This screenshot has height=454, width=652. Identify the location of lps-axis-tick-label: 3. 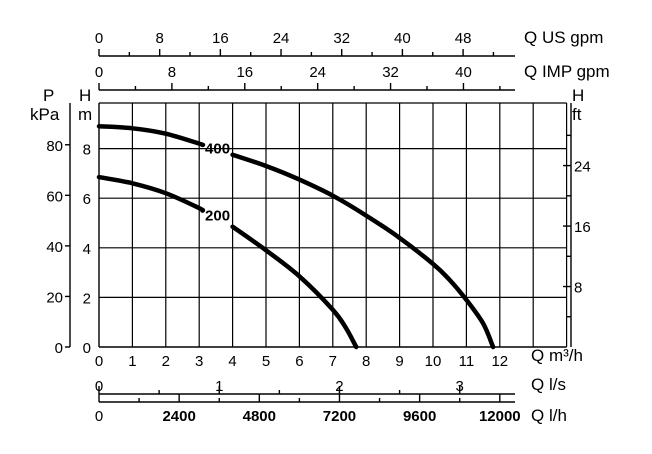
(460, 386).